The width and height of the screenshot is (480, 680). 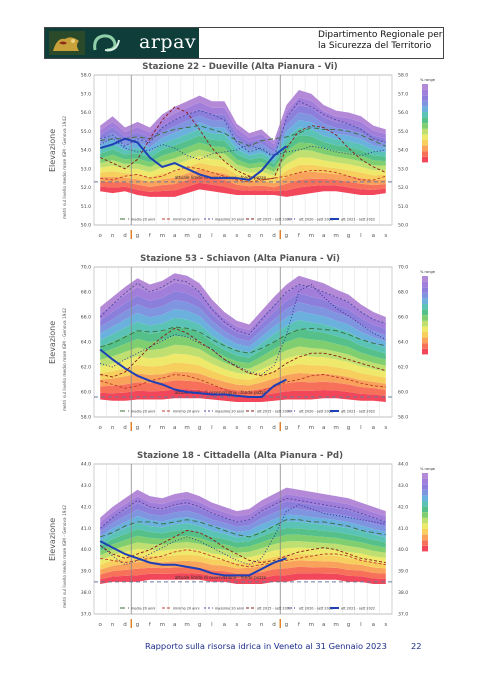 I want to click on y-tick-label: 41.0, so click(x=86, y=529).